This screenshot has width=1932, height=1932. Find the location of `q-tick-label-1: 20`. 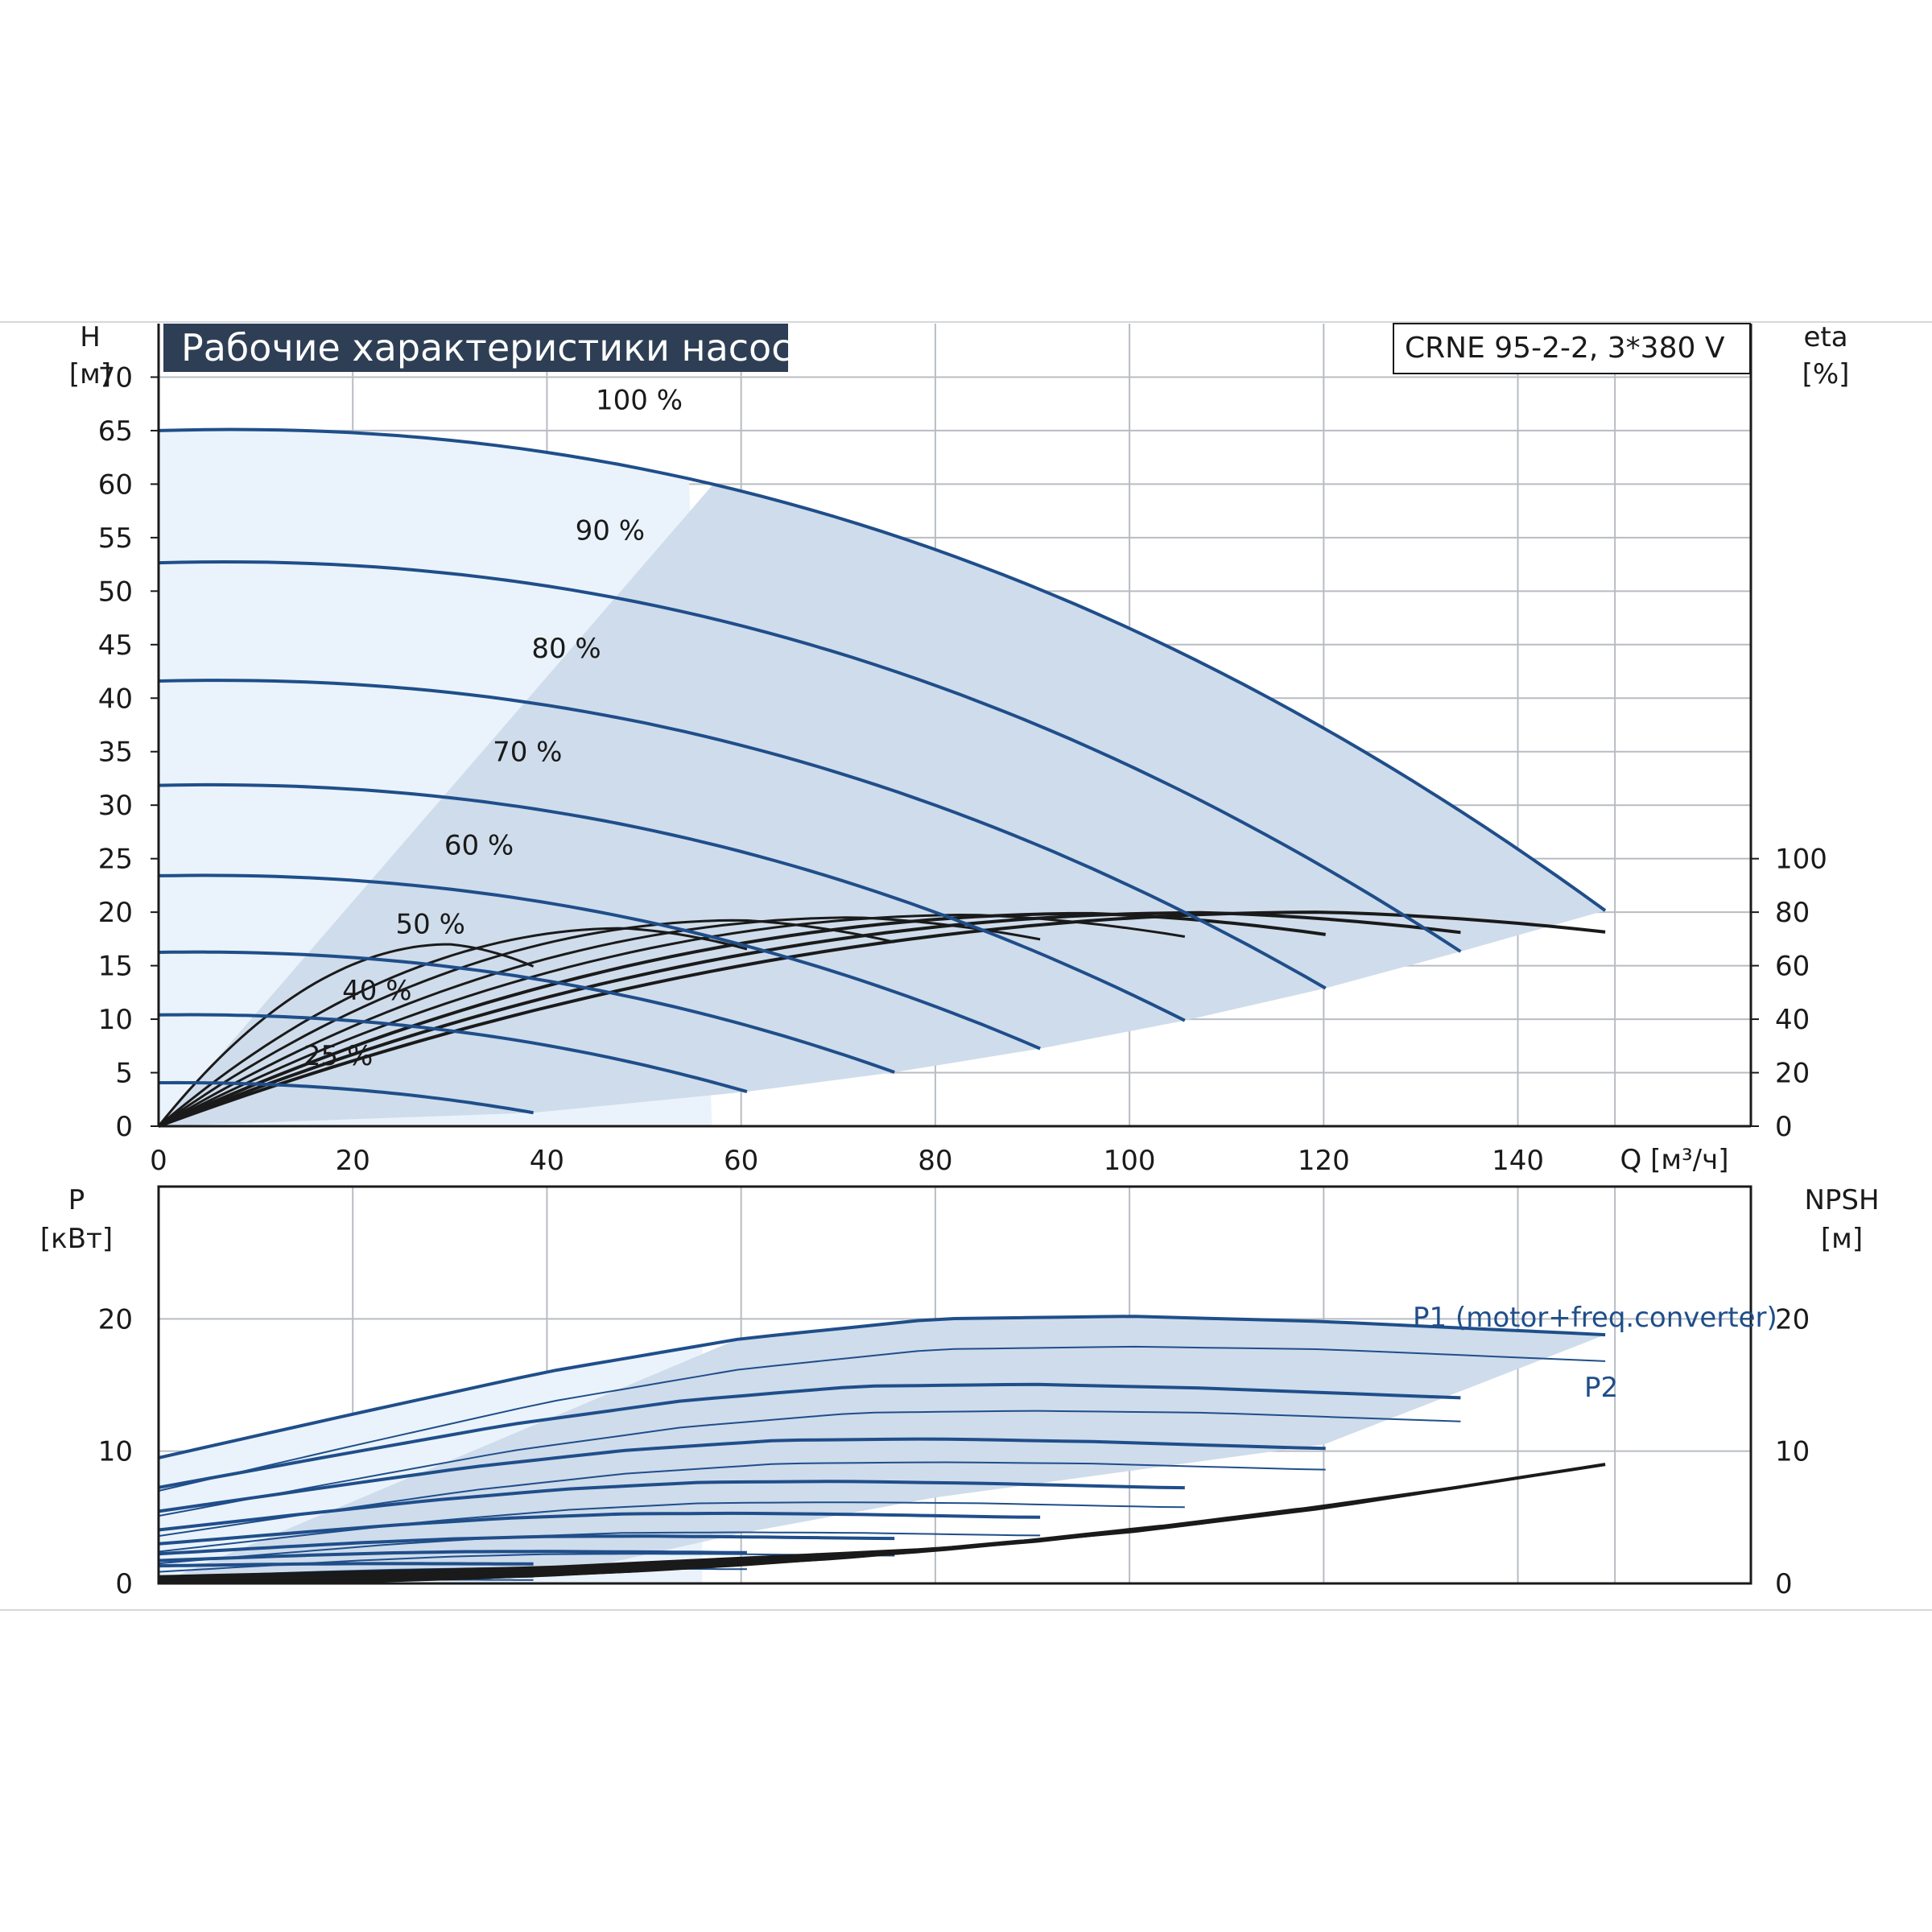

q-tick-label-1: 20 is located at coordinates (353, 1161).